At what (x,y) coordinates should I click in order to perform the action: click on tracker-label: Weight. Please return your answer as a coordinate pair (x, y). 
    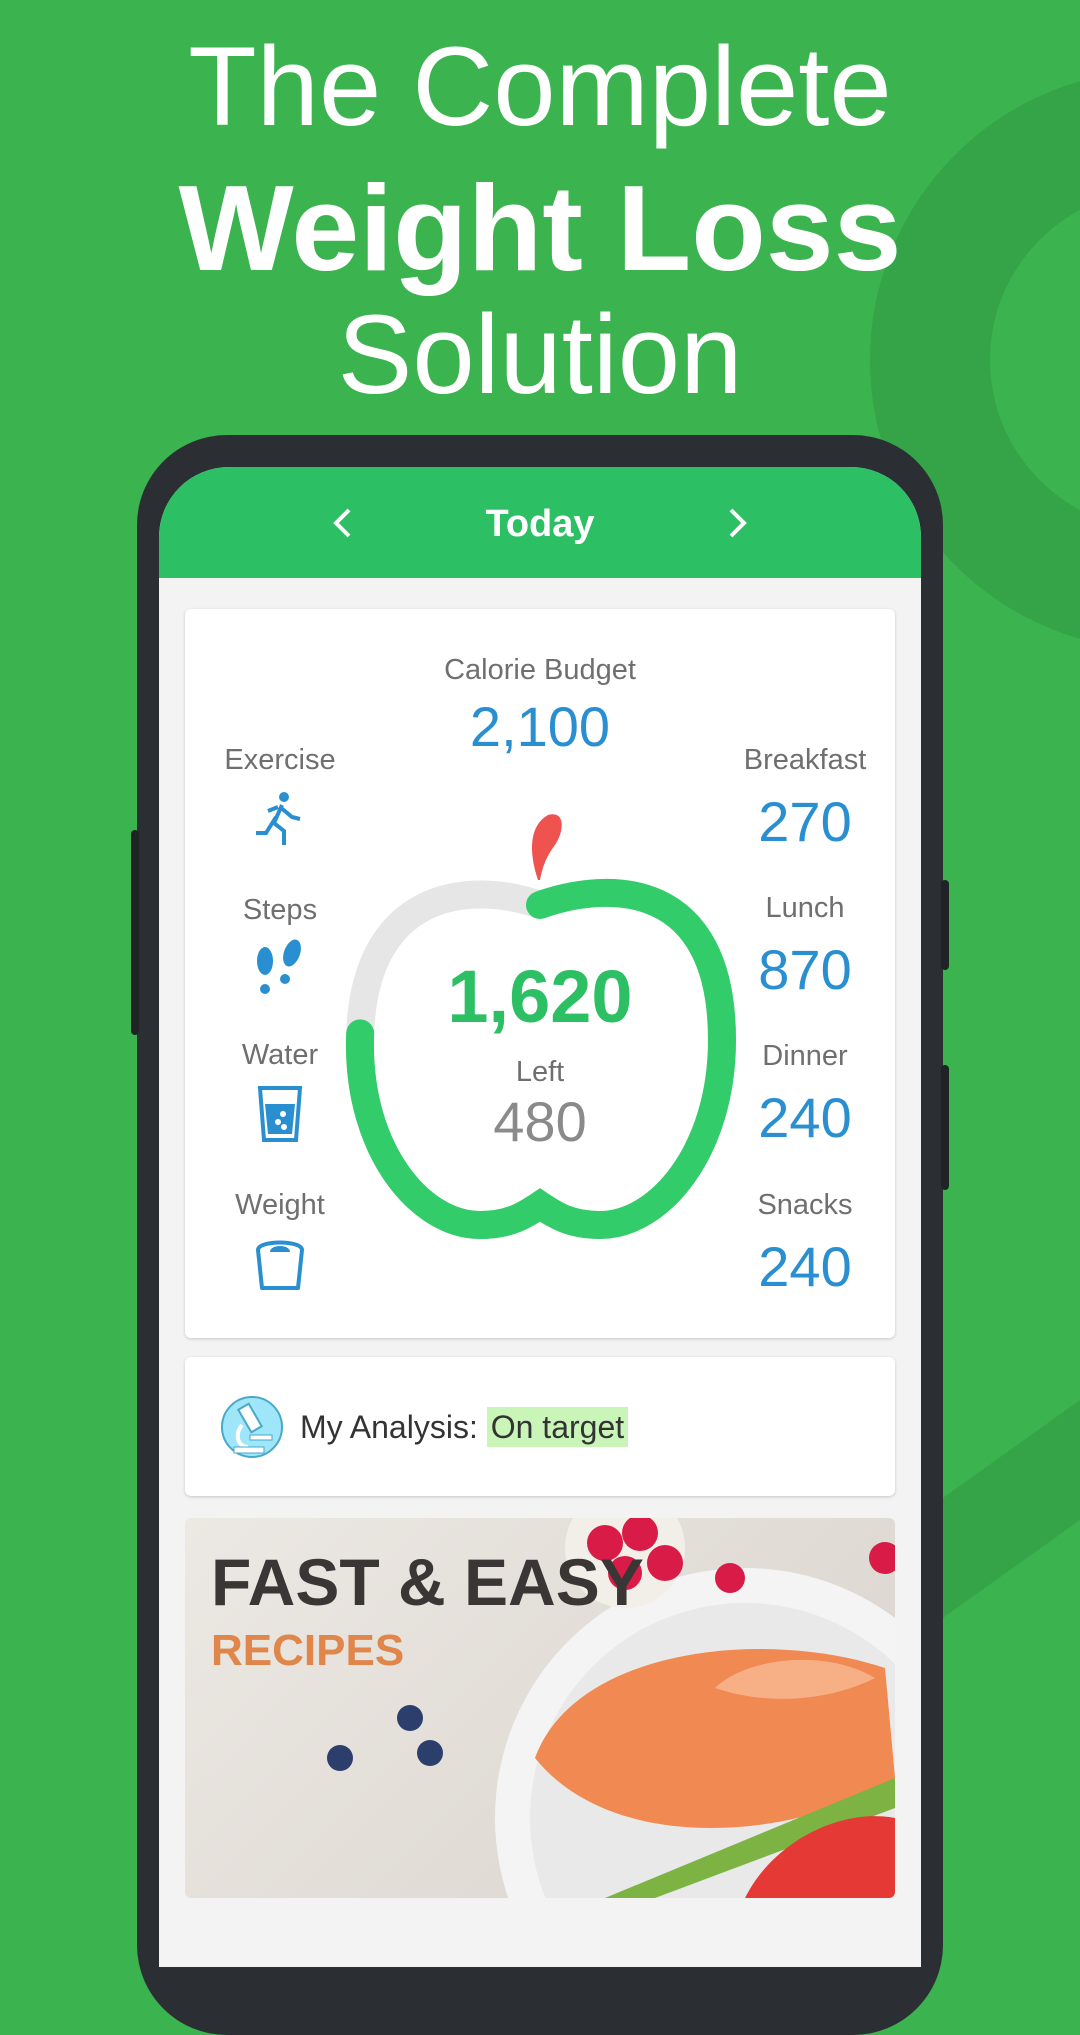
    Looking at the image, I should click on (280, 1205).